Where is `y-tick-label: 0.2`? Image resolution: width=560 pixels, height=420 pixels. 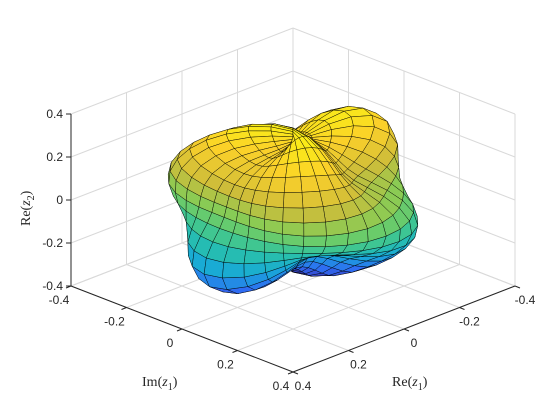 y-tick-label: 0.2 is located at coordinates (358, 365).